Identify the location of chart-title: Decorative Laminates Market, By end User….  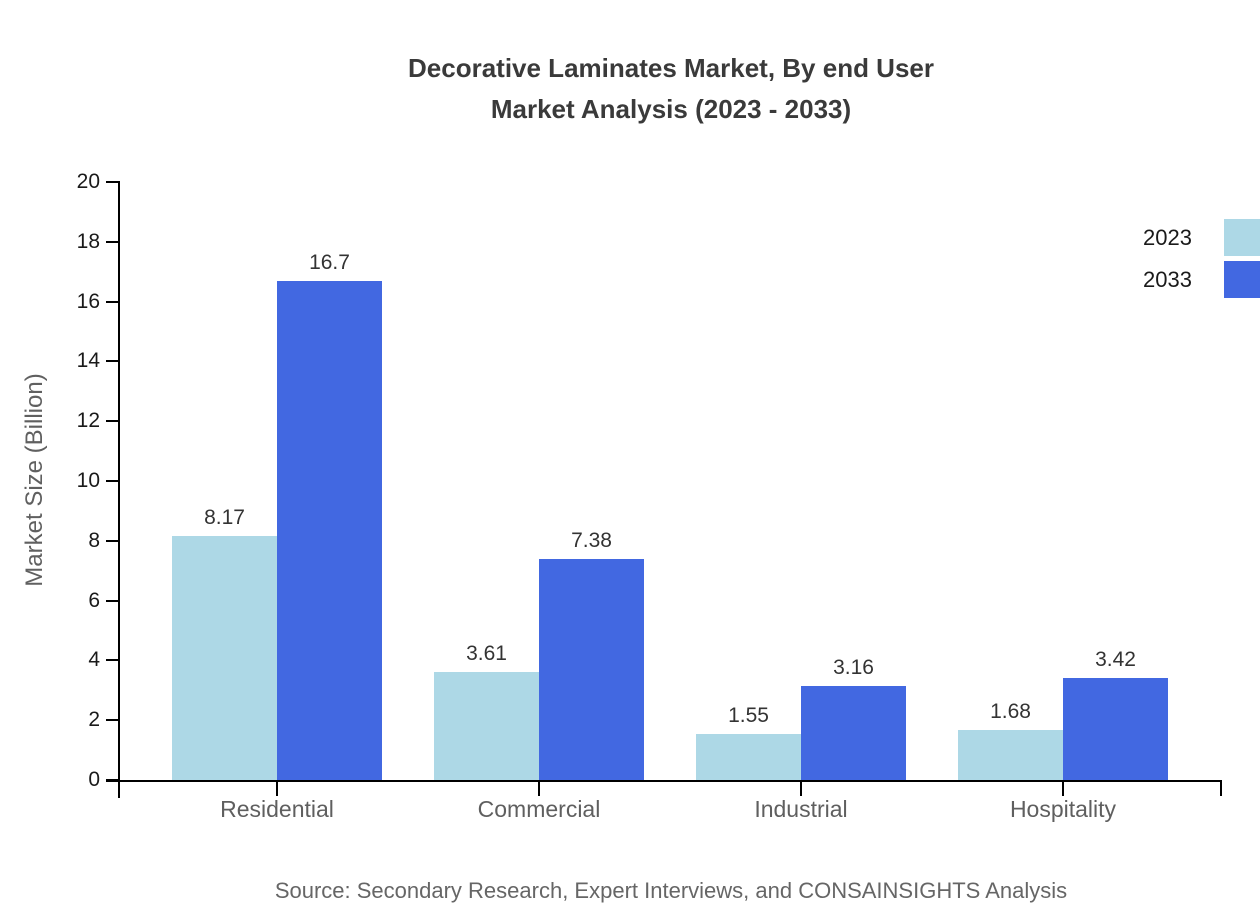
(671, 89).